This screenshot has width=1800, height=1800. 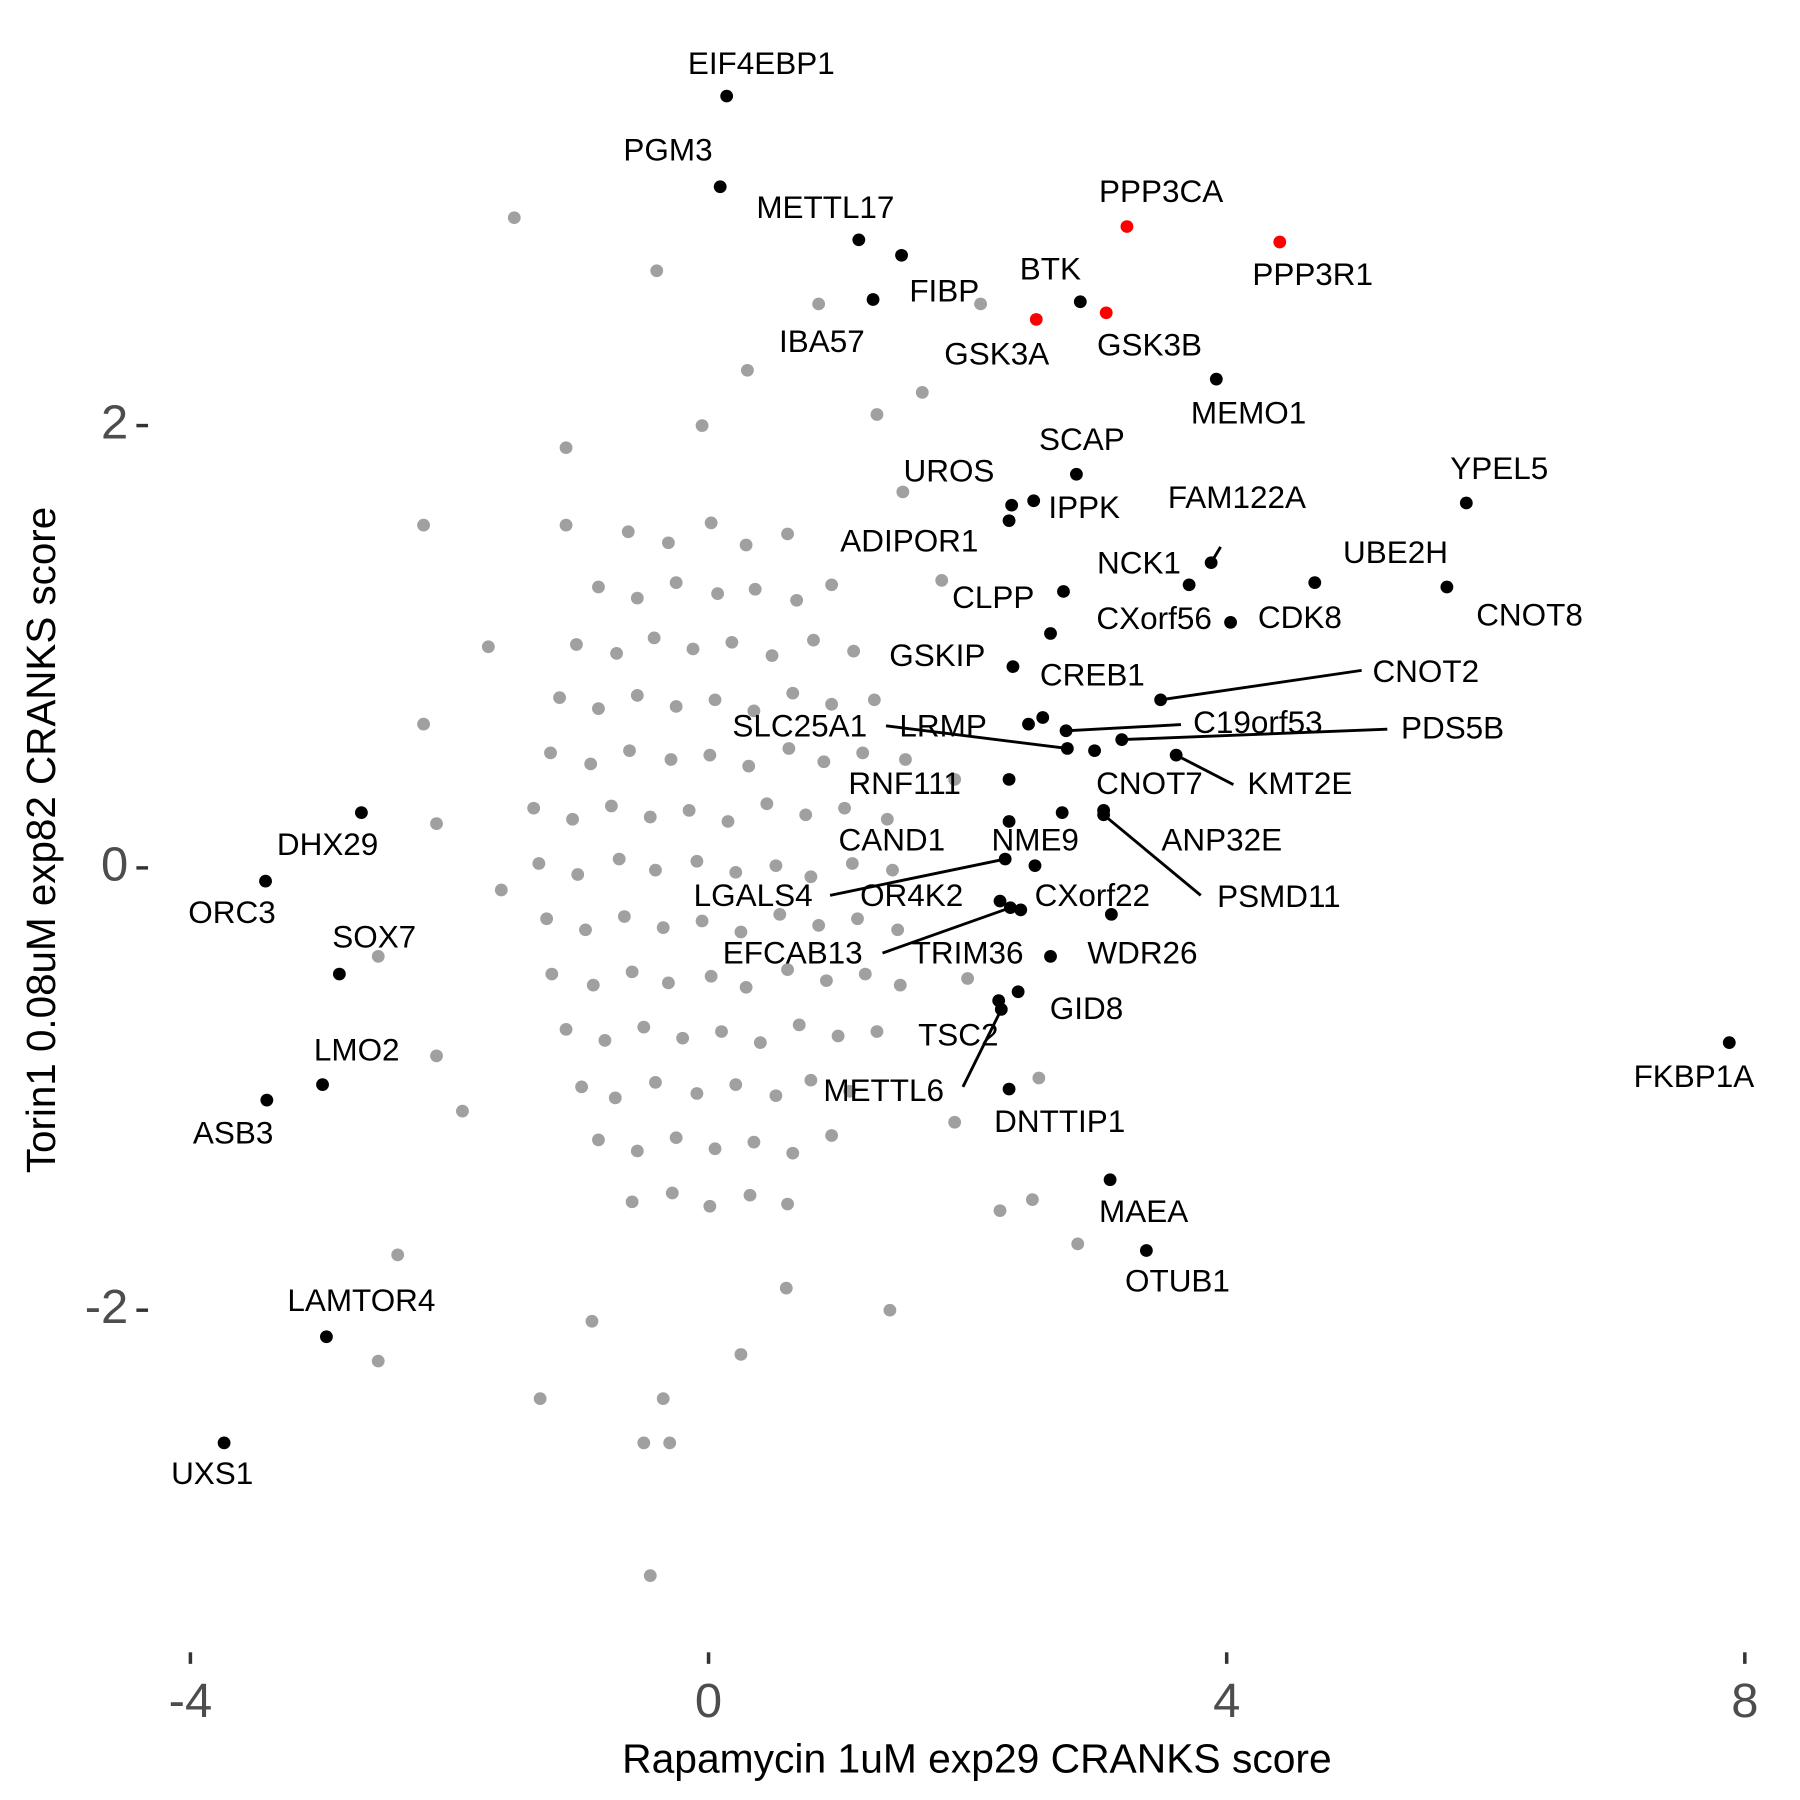 I want to click on point-label: OR4K2, so click(x=911, y=895).